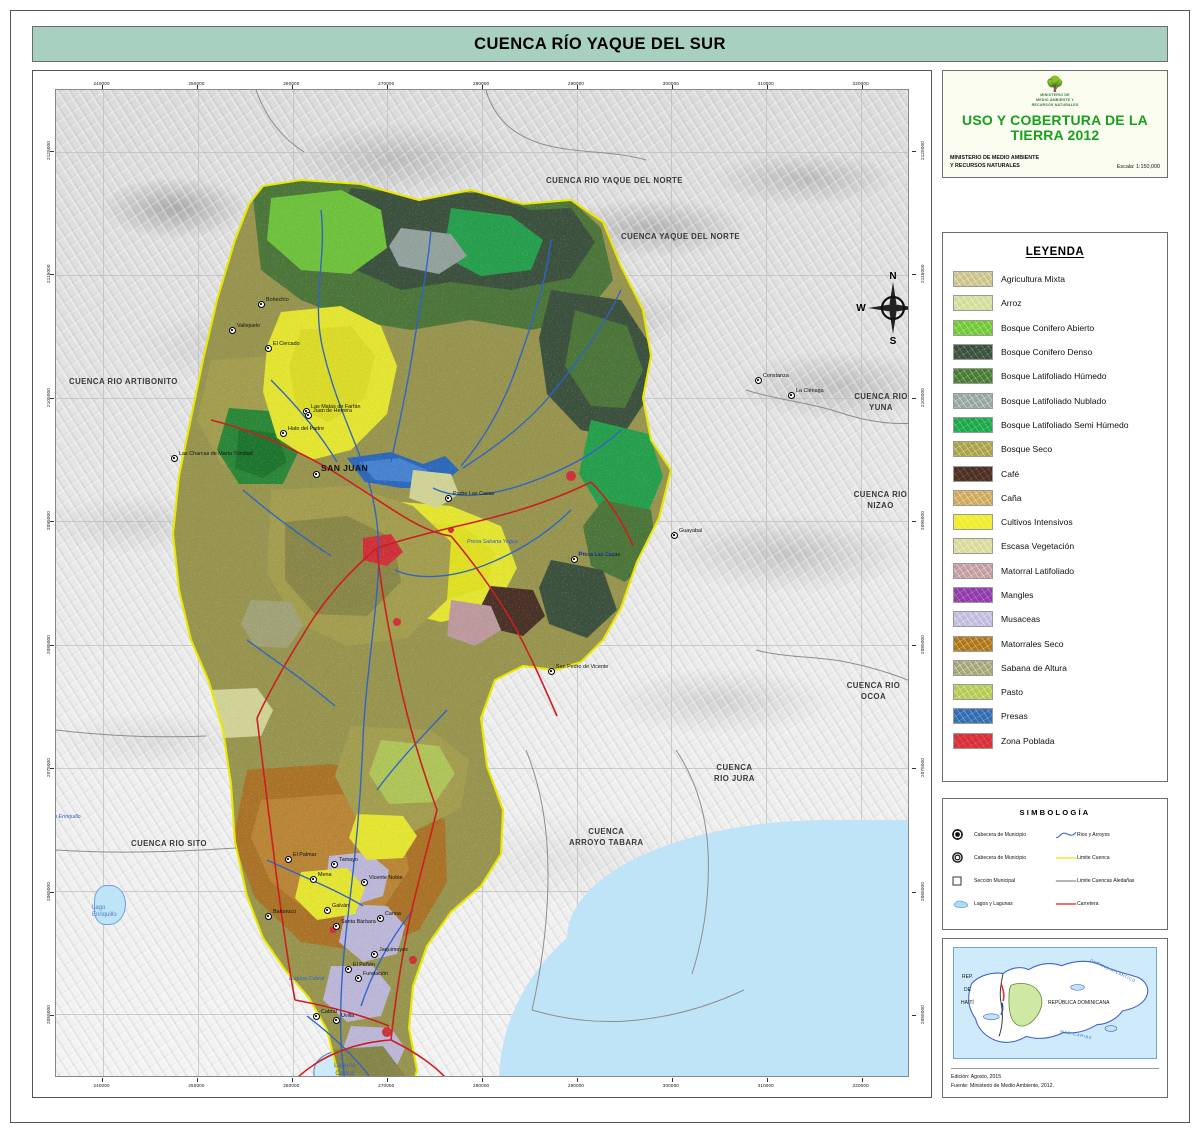  What do you see at coordinates (1138, 167) in the screenshot?
I see `map-scale: Escala: 1:150,000` at bounding box center [1138, 167].